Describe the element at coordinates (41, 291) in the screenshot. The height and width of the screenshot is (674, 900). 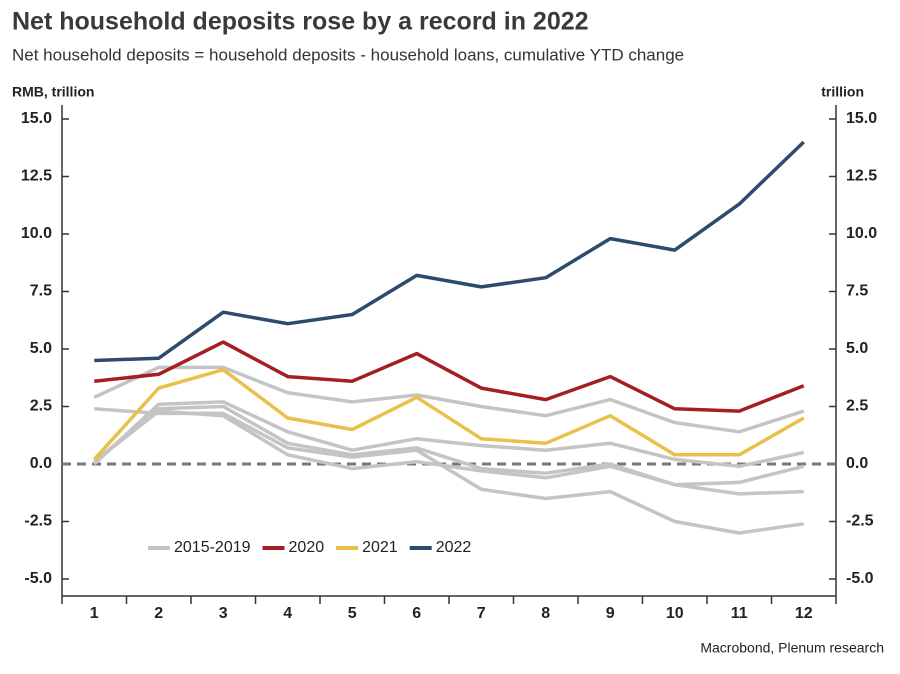
I see `y-tick-label: 7.5` at that location.